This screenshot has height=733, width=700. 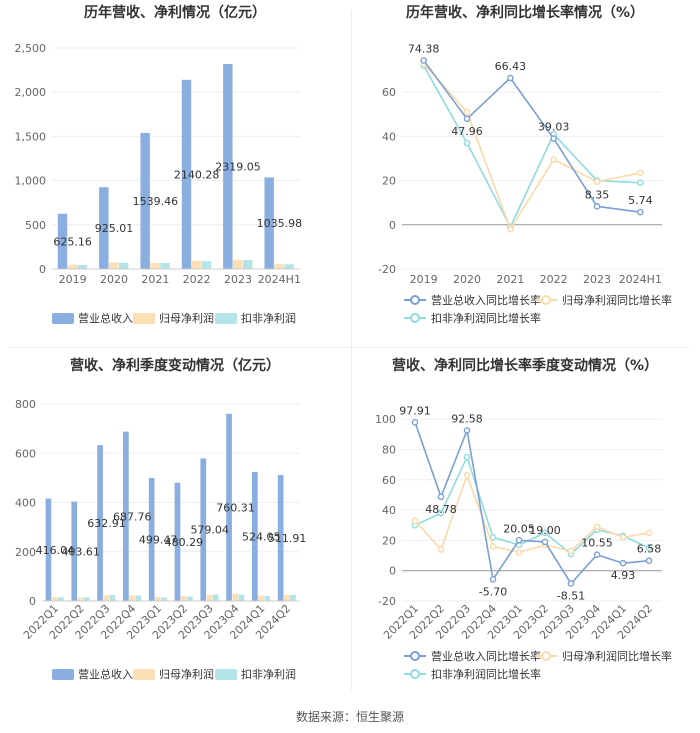 What do you see at coordinates (554, 127) in the screenshot?
I see `annual-line-revenue-growth-value-label: 39.03` at bounding box center [554, 127].